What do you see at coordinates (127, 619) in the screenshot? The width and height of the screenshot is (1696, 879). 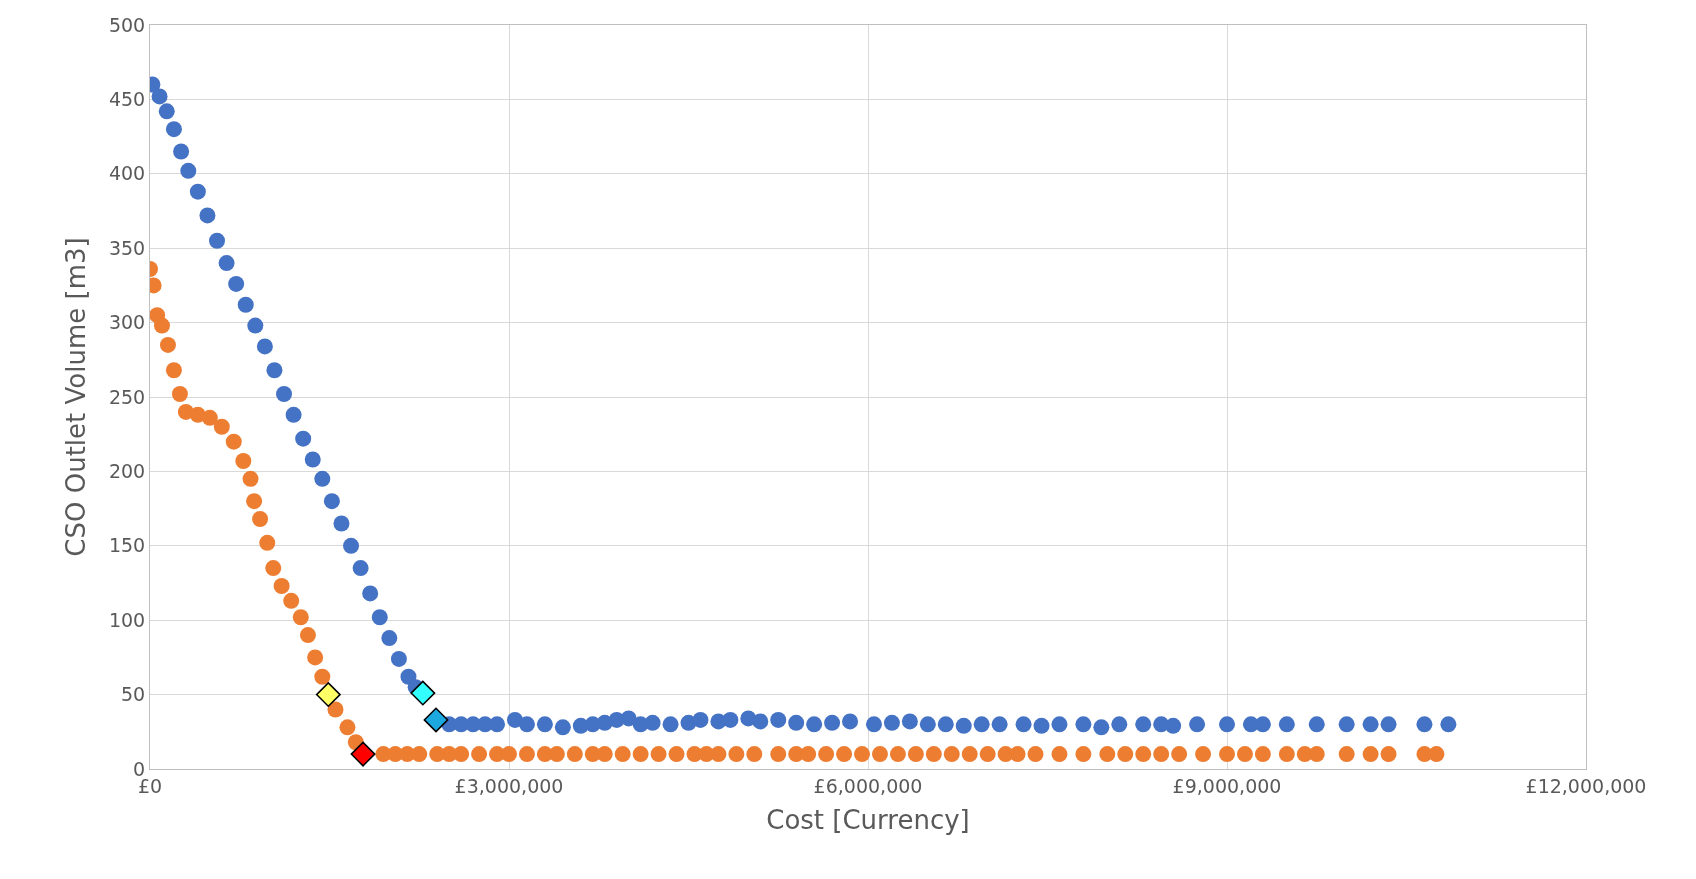 I see `y-tick-label: 100` at bounding box center [127, 619].